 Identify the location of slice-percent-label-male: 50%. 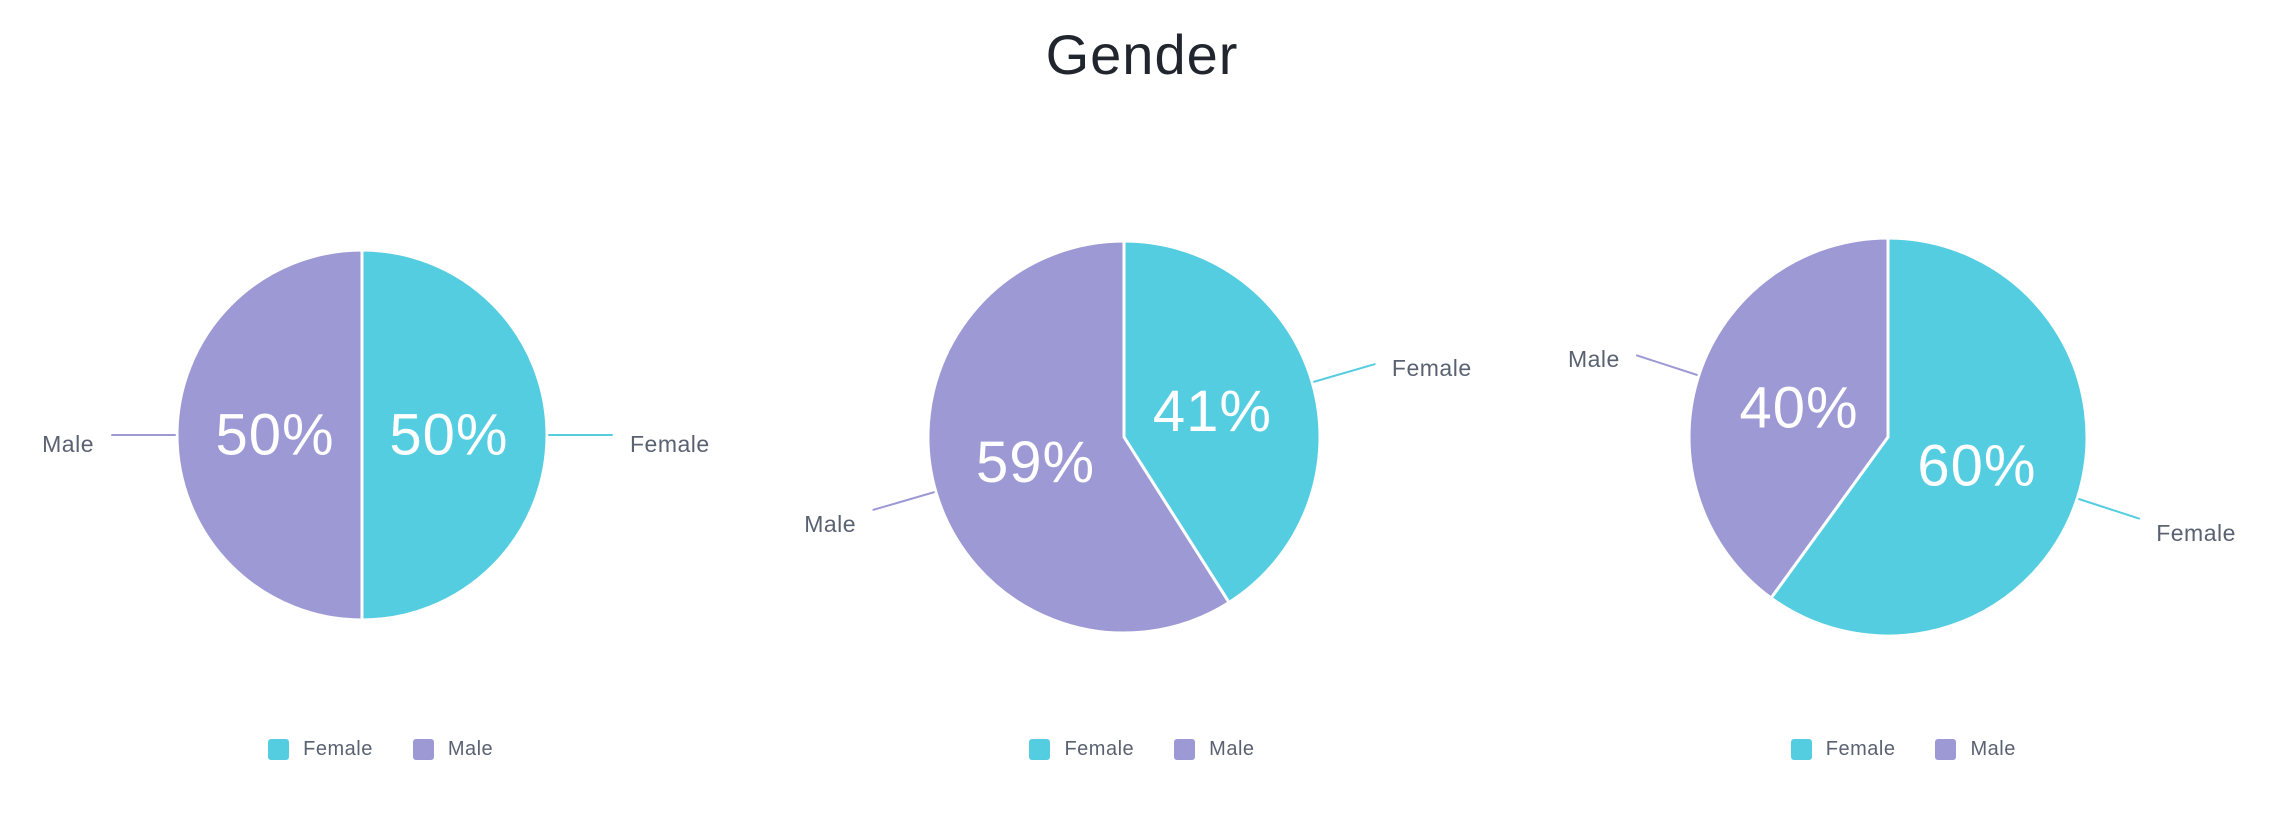
(275, 435).